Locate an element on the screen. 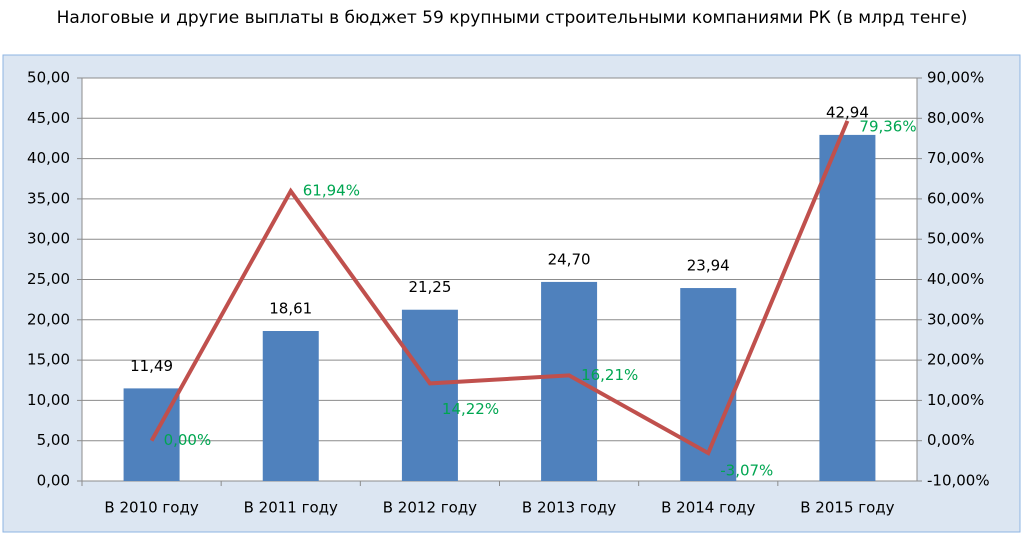 Image resolution: width=1024 pixels, height=536 pixels. y2-tick-label: 80,00% is located at coordinates (955, 118).